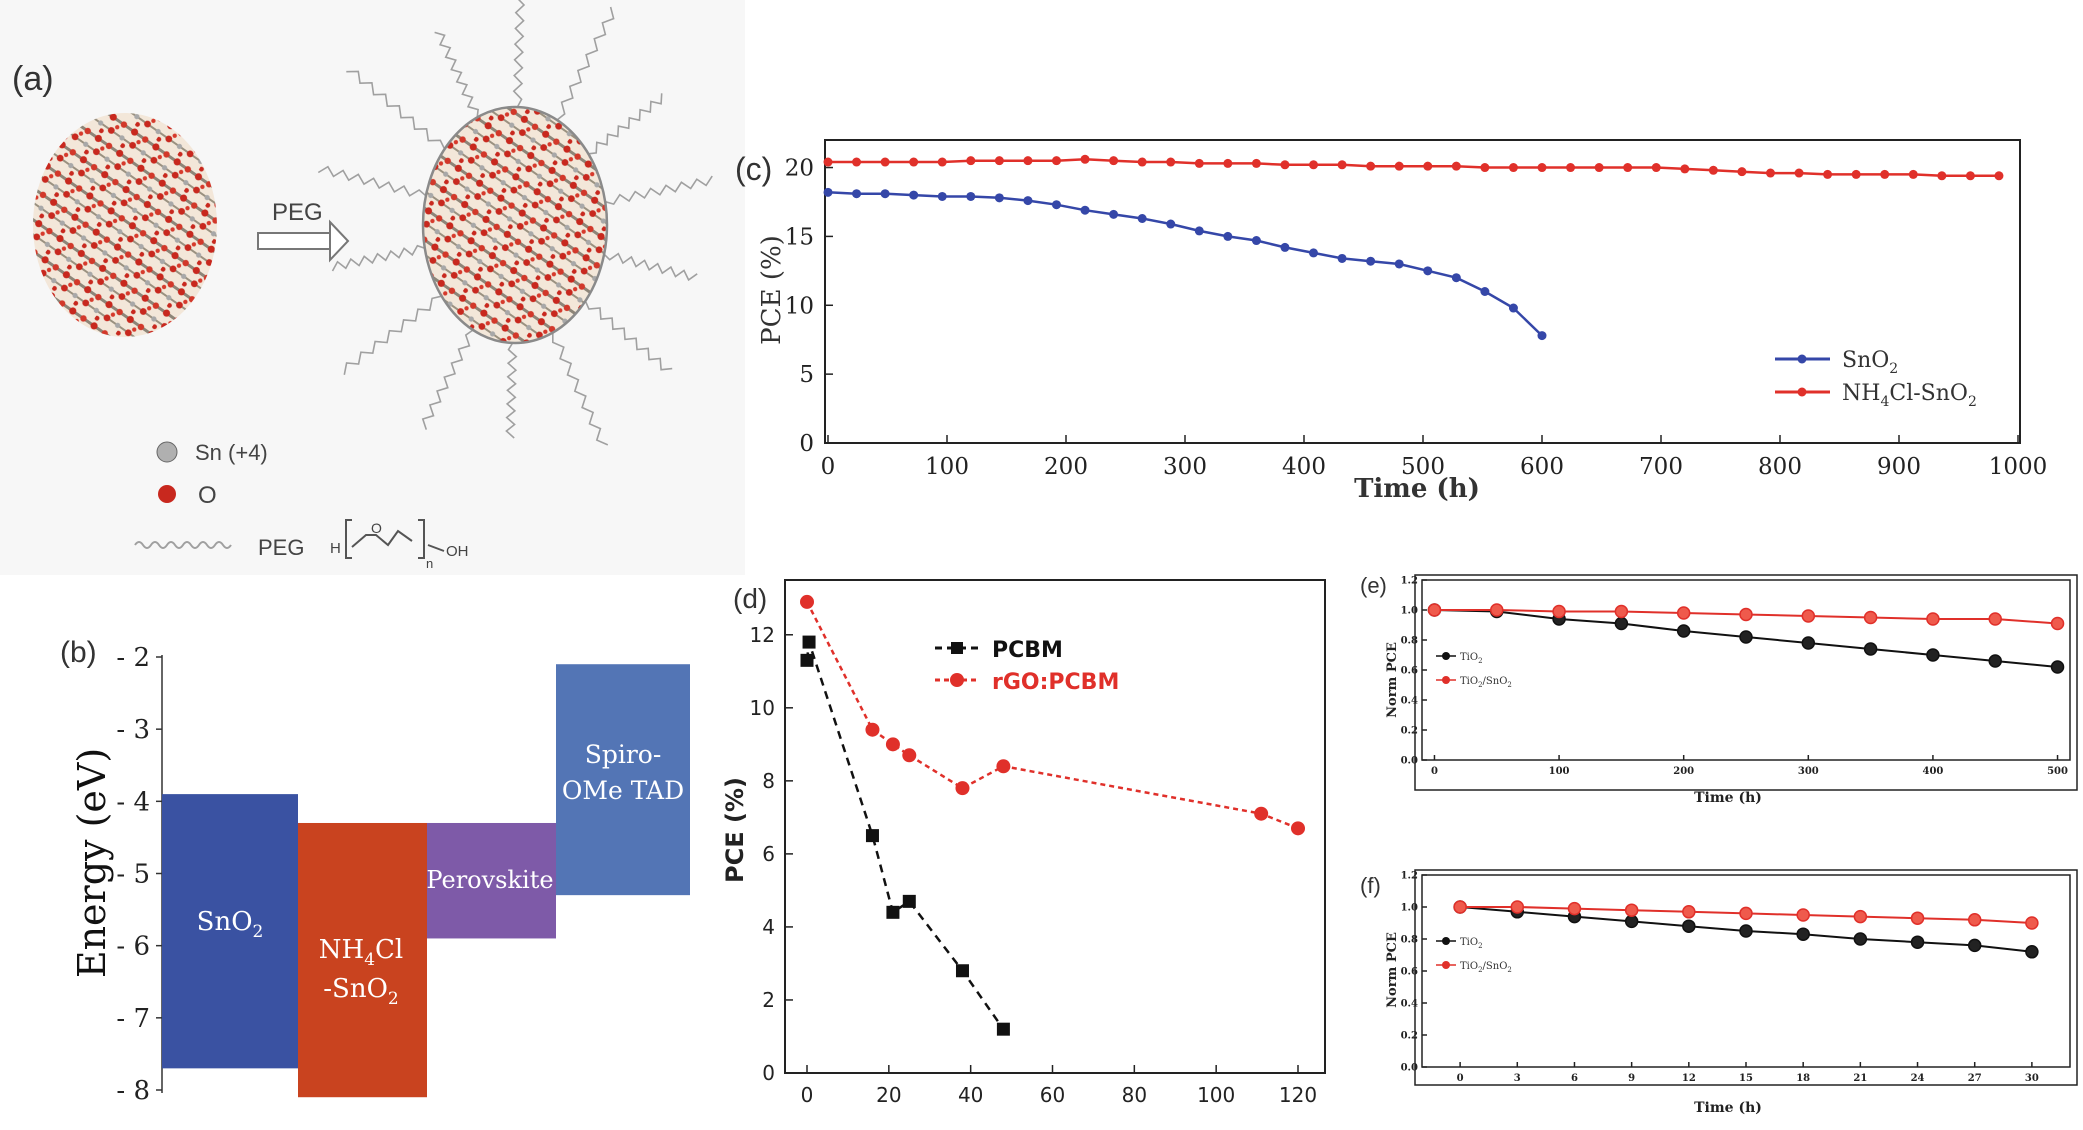 The width and height of the screenshot is (2083, 1130). What do you see at coordinates (957, 680) in the screenshot?
I see `legend-rgo-marker` at bounding box center [957, 680].